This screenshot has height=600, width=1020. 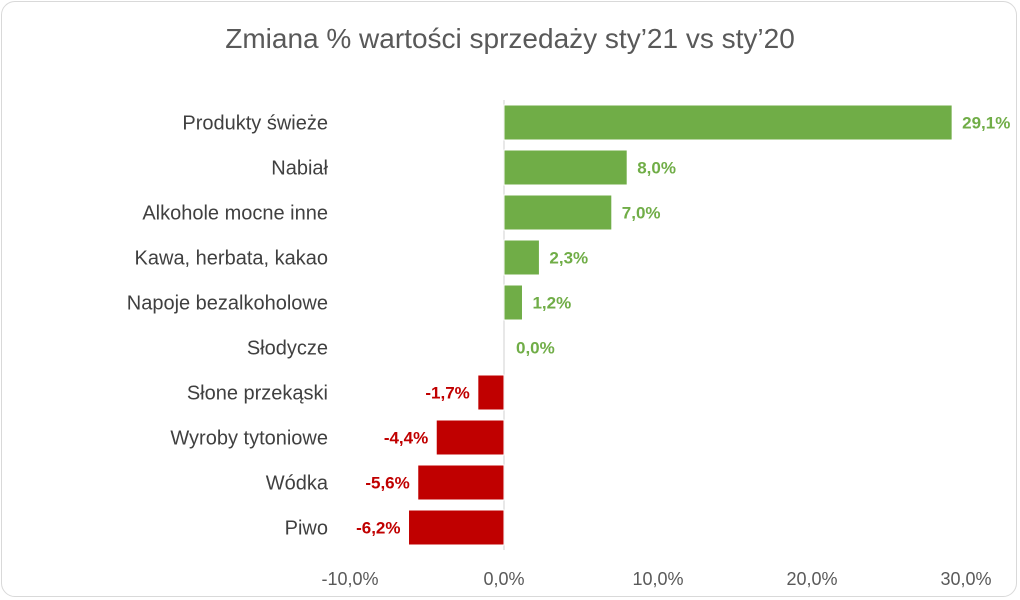 What do you see at coordinates (657, 579) in the screenshot?
I see `x-tick-label: 10,0%` at bounding box center [657, 579].